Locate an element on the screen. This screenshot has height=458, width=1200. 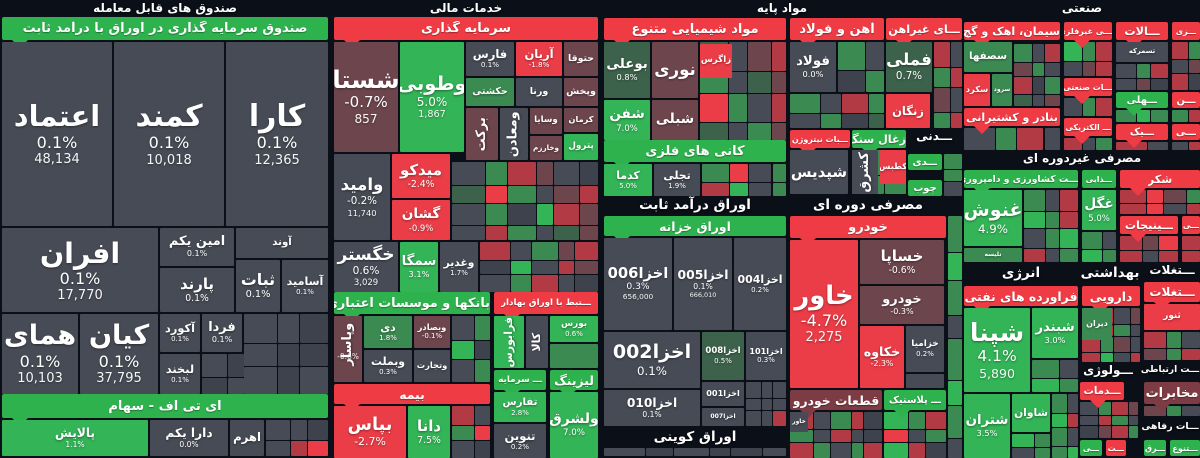
treemap-tile: وامید -0.2% 11,740 is located at coordinates (362, 197).